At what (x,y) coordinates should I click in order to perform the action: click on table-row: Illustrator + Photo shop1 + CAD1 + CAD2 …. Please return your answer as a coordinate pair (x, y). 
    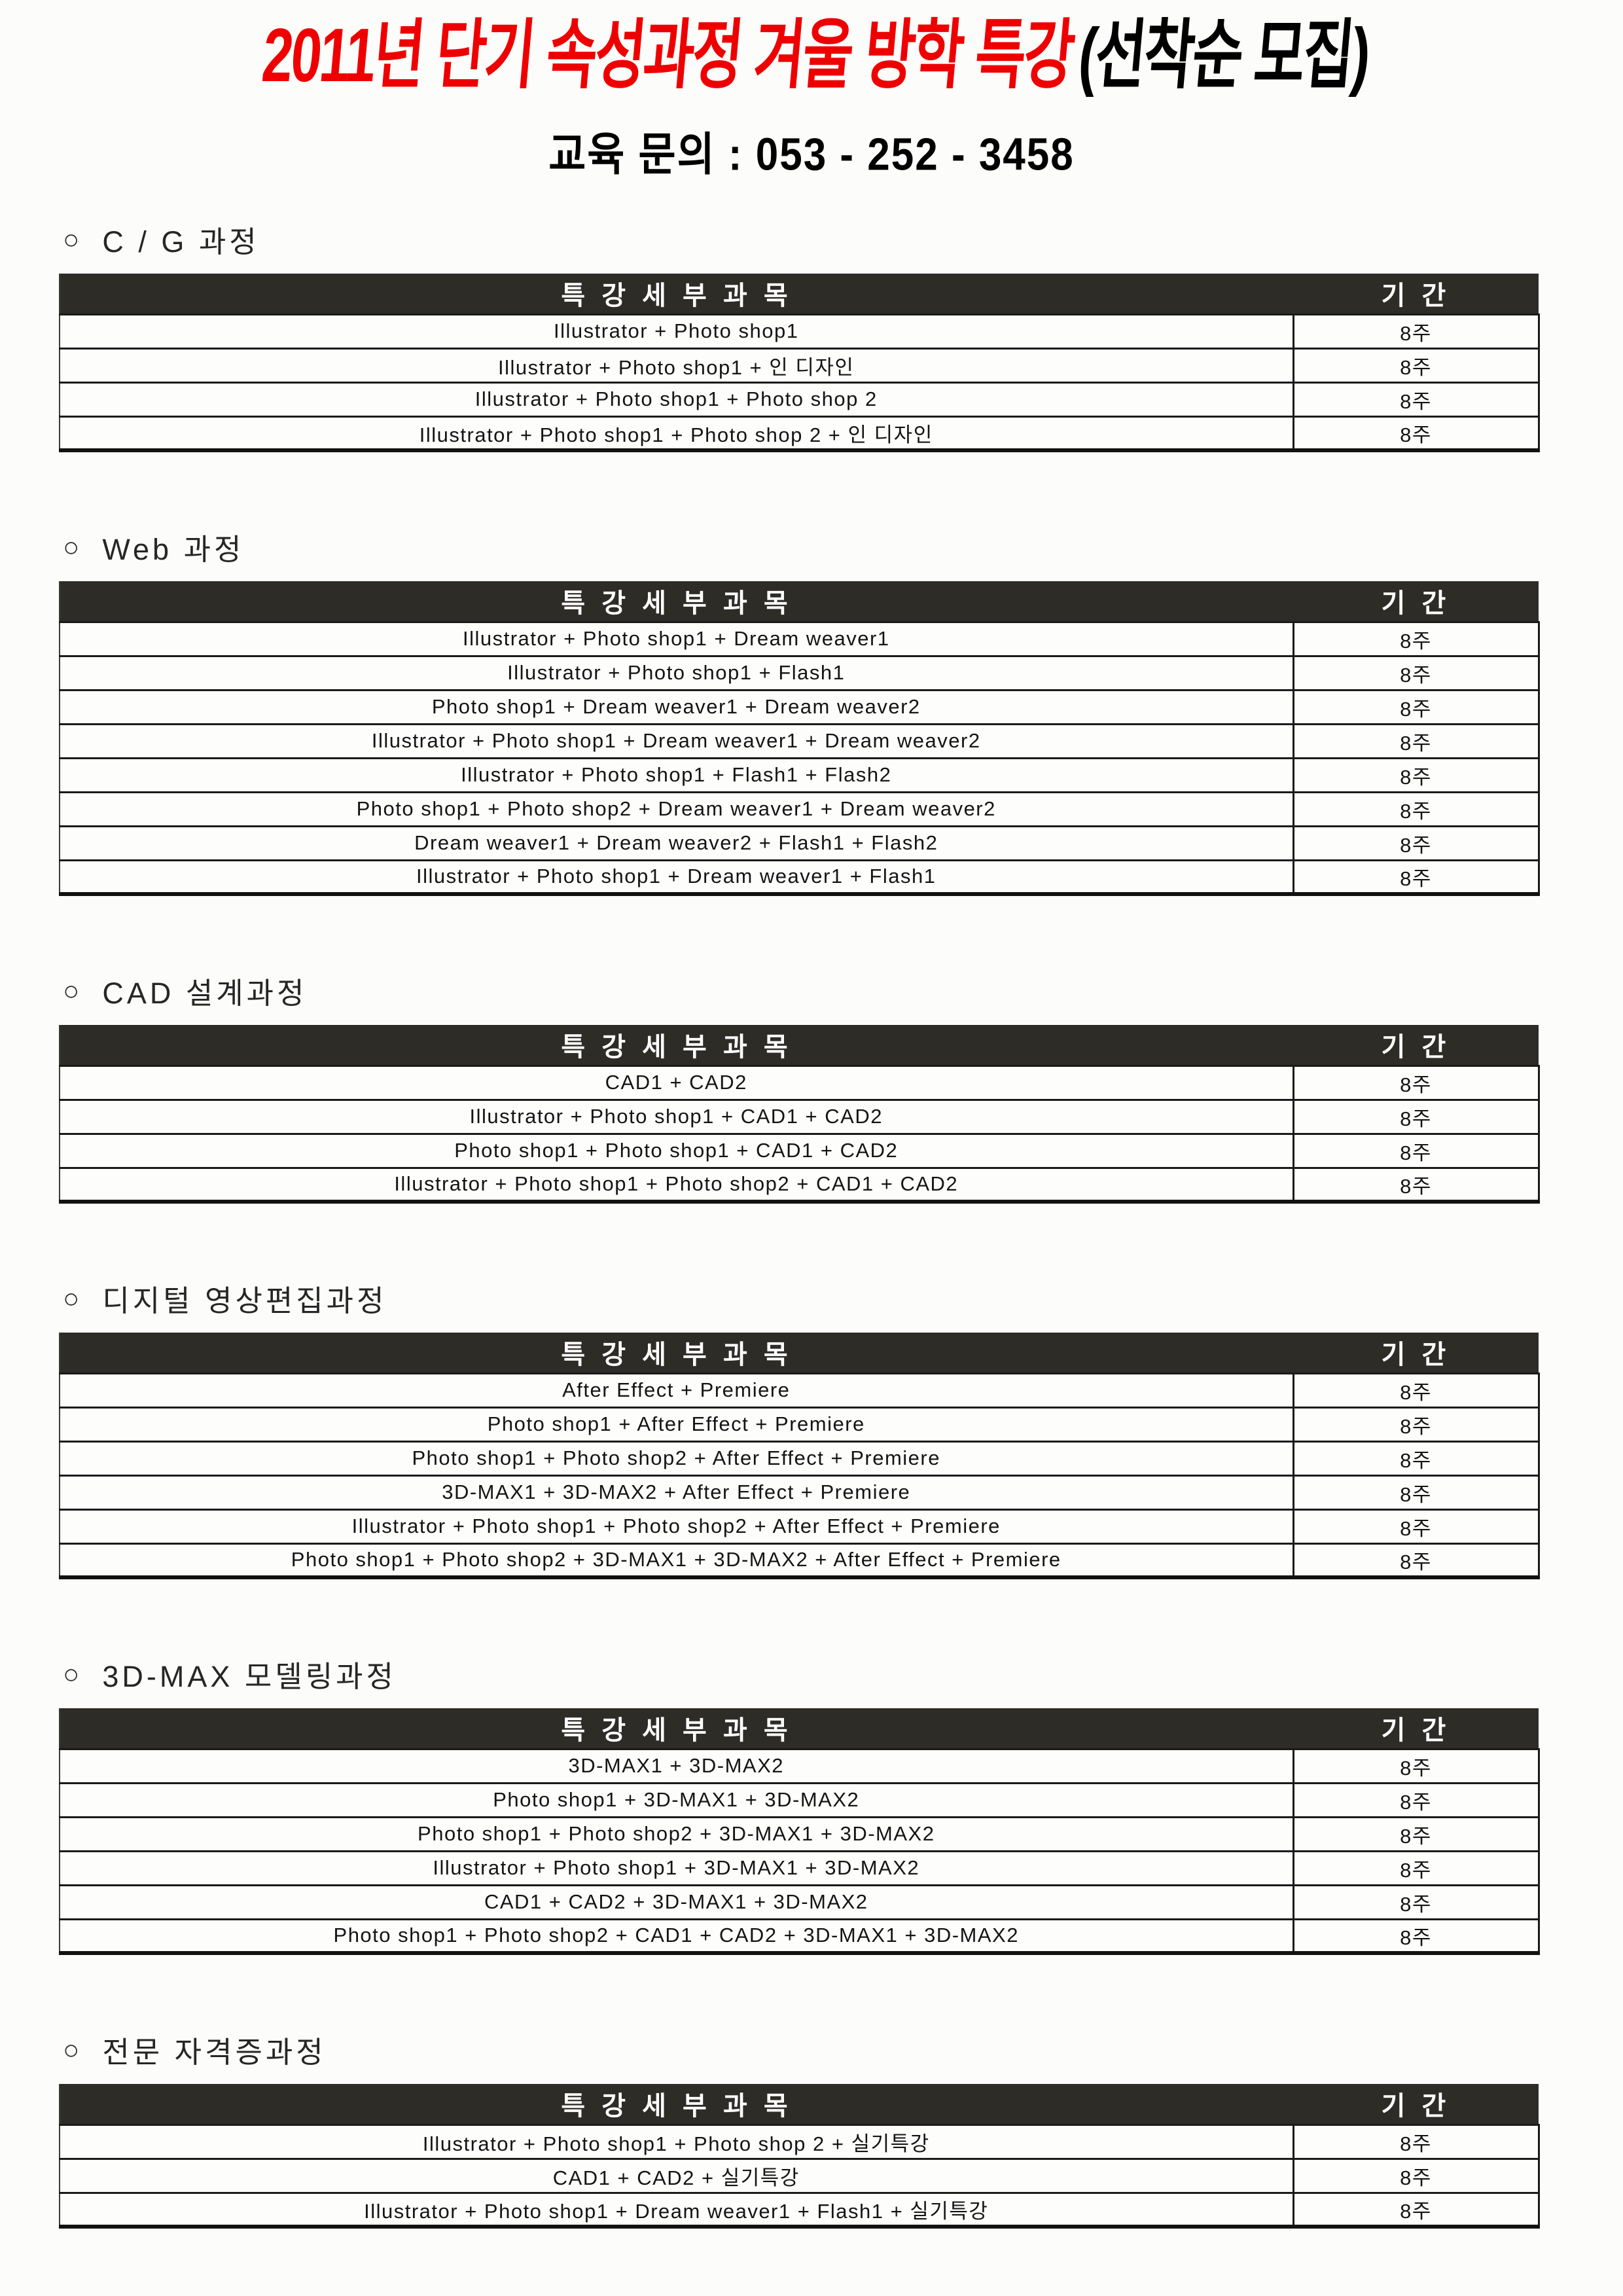
    Looking at the image, I should click on (800, 1117).